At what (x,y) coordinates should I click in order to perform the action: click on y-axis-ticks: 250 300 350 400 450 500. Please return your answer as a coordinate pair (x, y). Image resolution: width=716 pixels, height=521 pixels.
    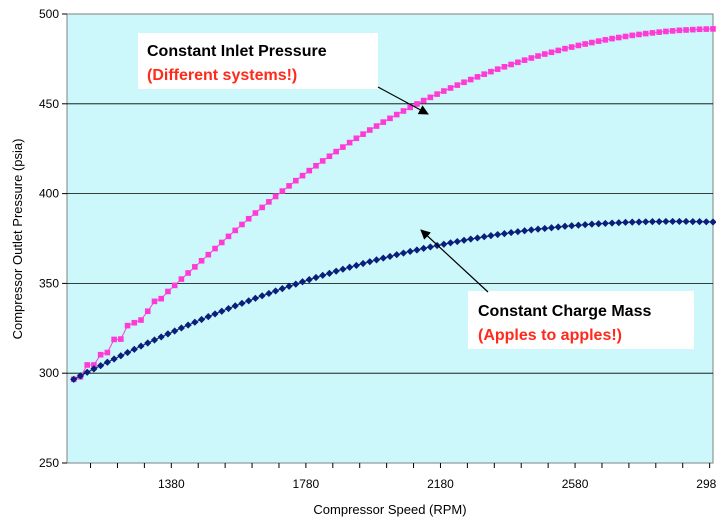
    Looking at the image, I should click on (53, 238).